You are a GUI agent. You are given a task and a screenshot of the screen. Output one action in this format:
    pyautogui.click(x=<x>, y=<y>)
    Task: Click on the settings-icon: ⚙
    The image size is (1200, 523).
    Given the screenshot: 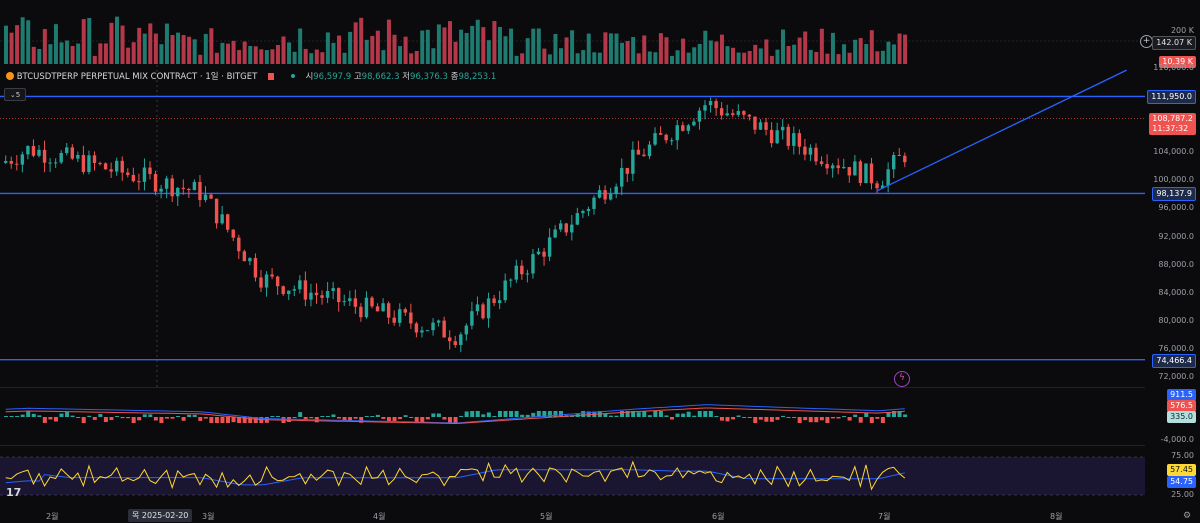 What is the action you would take?
    pyautogui.click(x=1187, y=516)
    